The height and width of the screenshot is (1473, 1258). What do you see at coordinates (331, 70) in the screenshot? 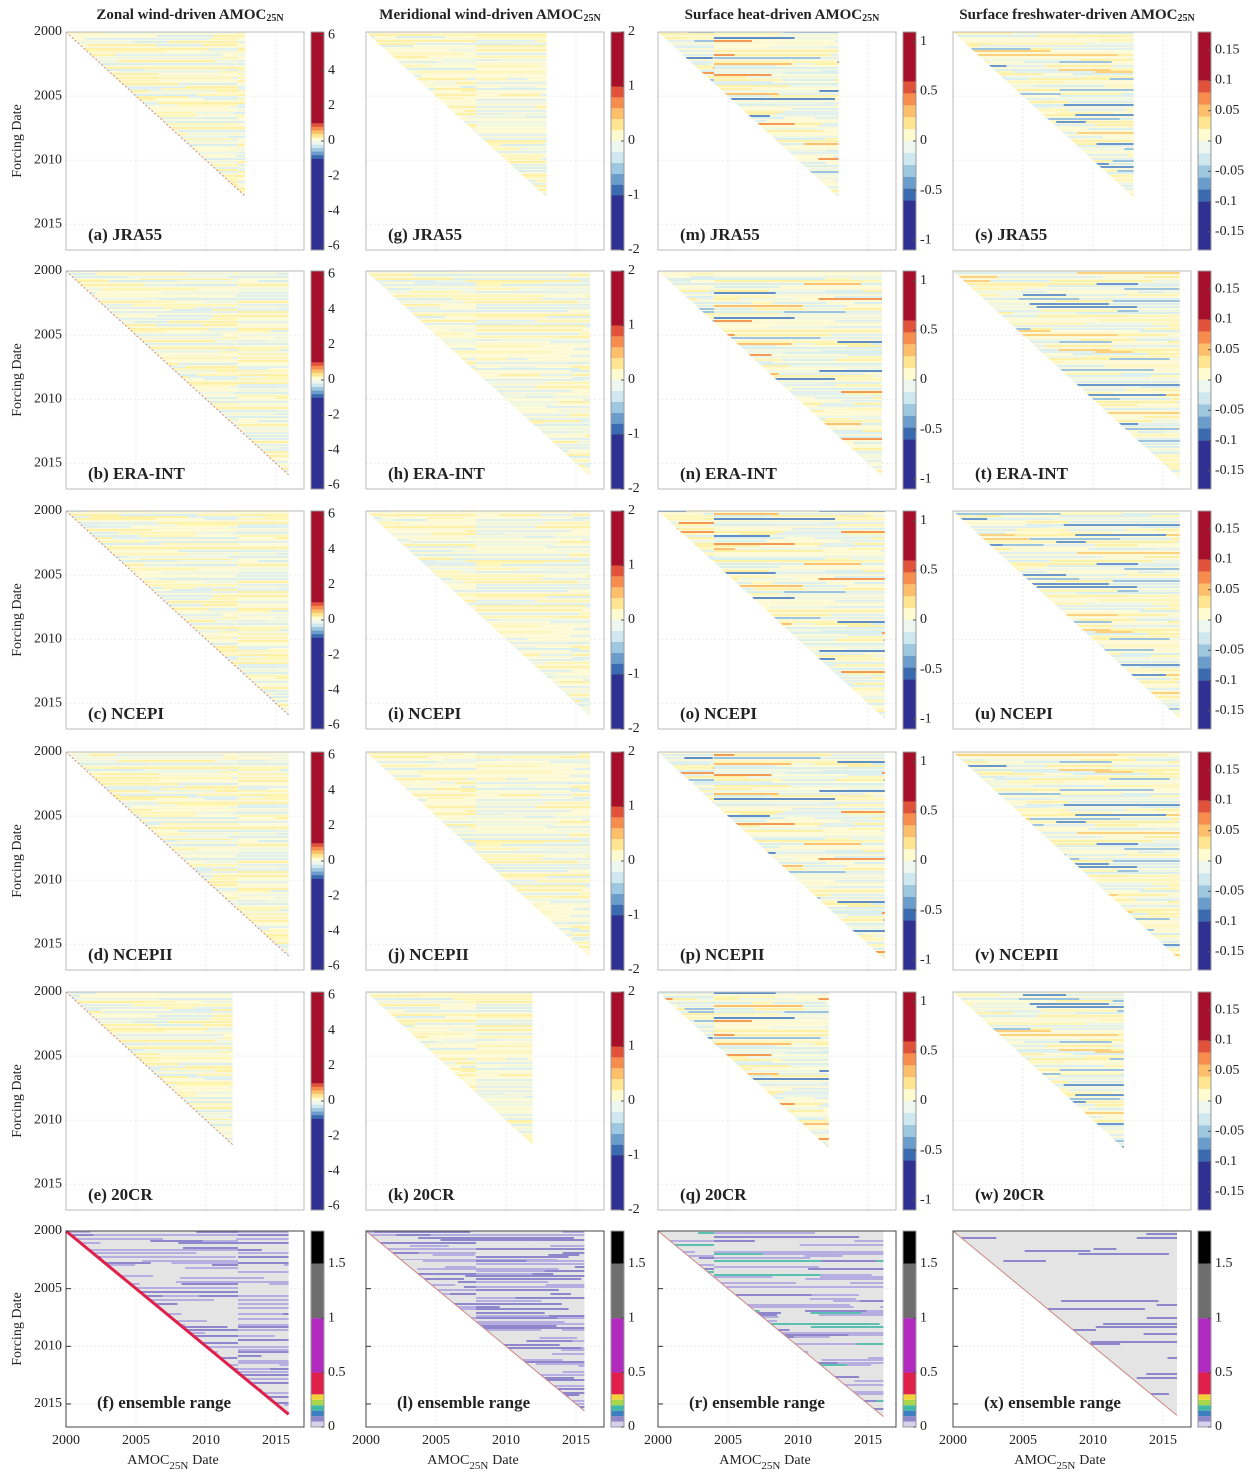
I see `colorbar-tick-label: 4` at bounding box center [331, 70].